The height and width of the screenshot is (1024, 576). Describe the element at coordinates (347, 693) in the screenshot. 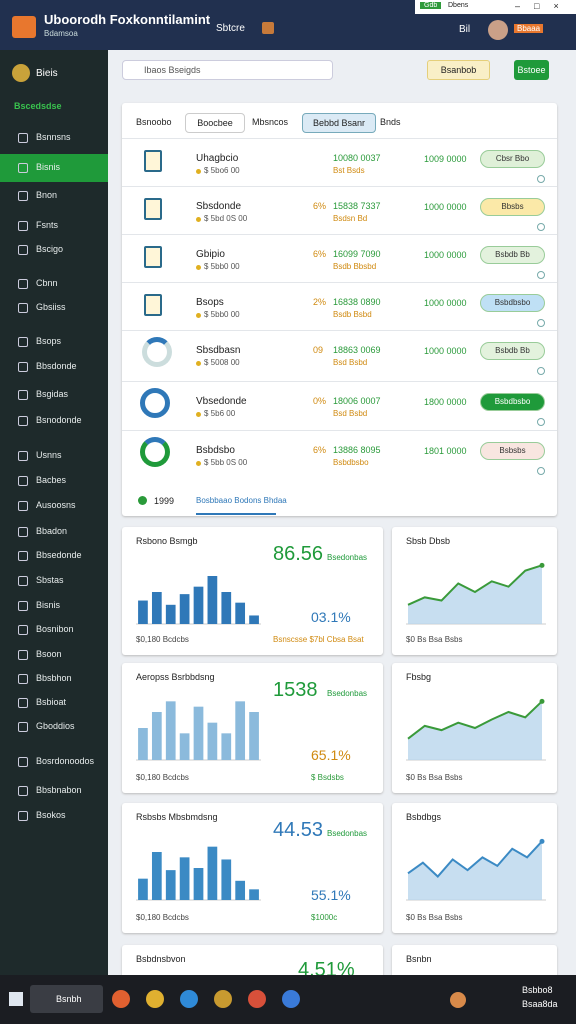

I see `card-big-label: Bsedonbas` at that location.